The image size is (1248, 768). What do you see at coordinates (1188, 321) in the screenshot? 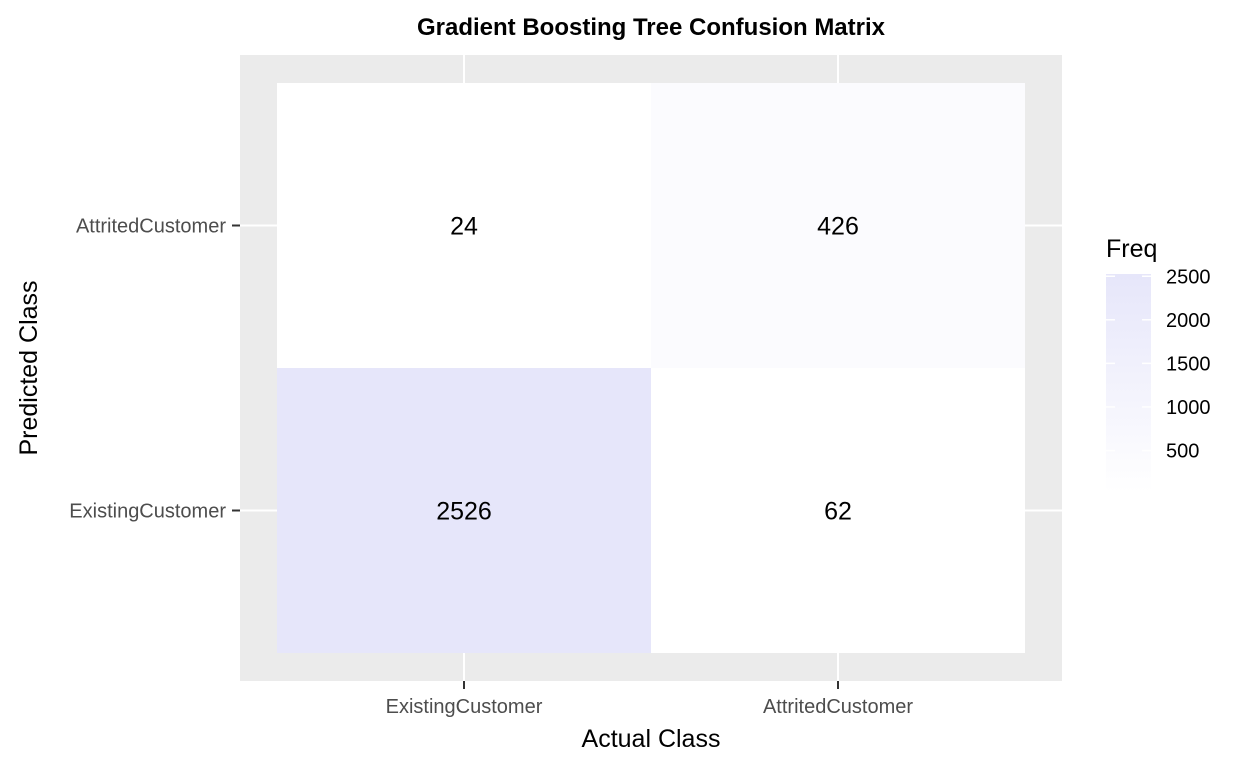
I see `legend-tick-label: 2000` at bounding box center [1188, 321].